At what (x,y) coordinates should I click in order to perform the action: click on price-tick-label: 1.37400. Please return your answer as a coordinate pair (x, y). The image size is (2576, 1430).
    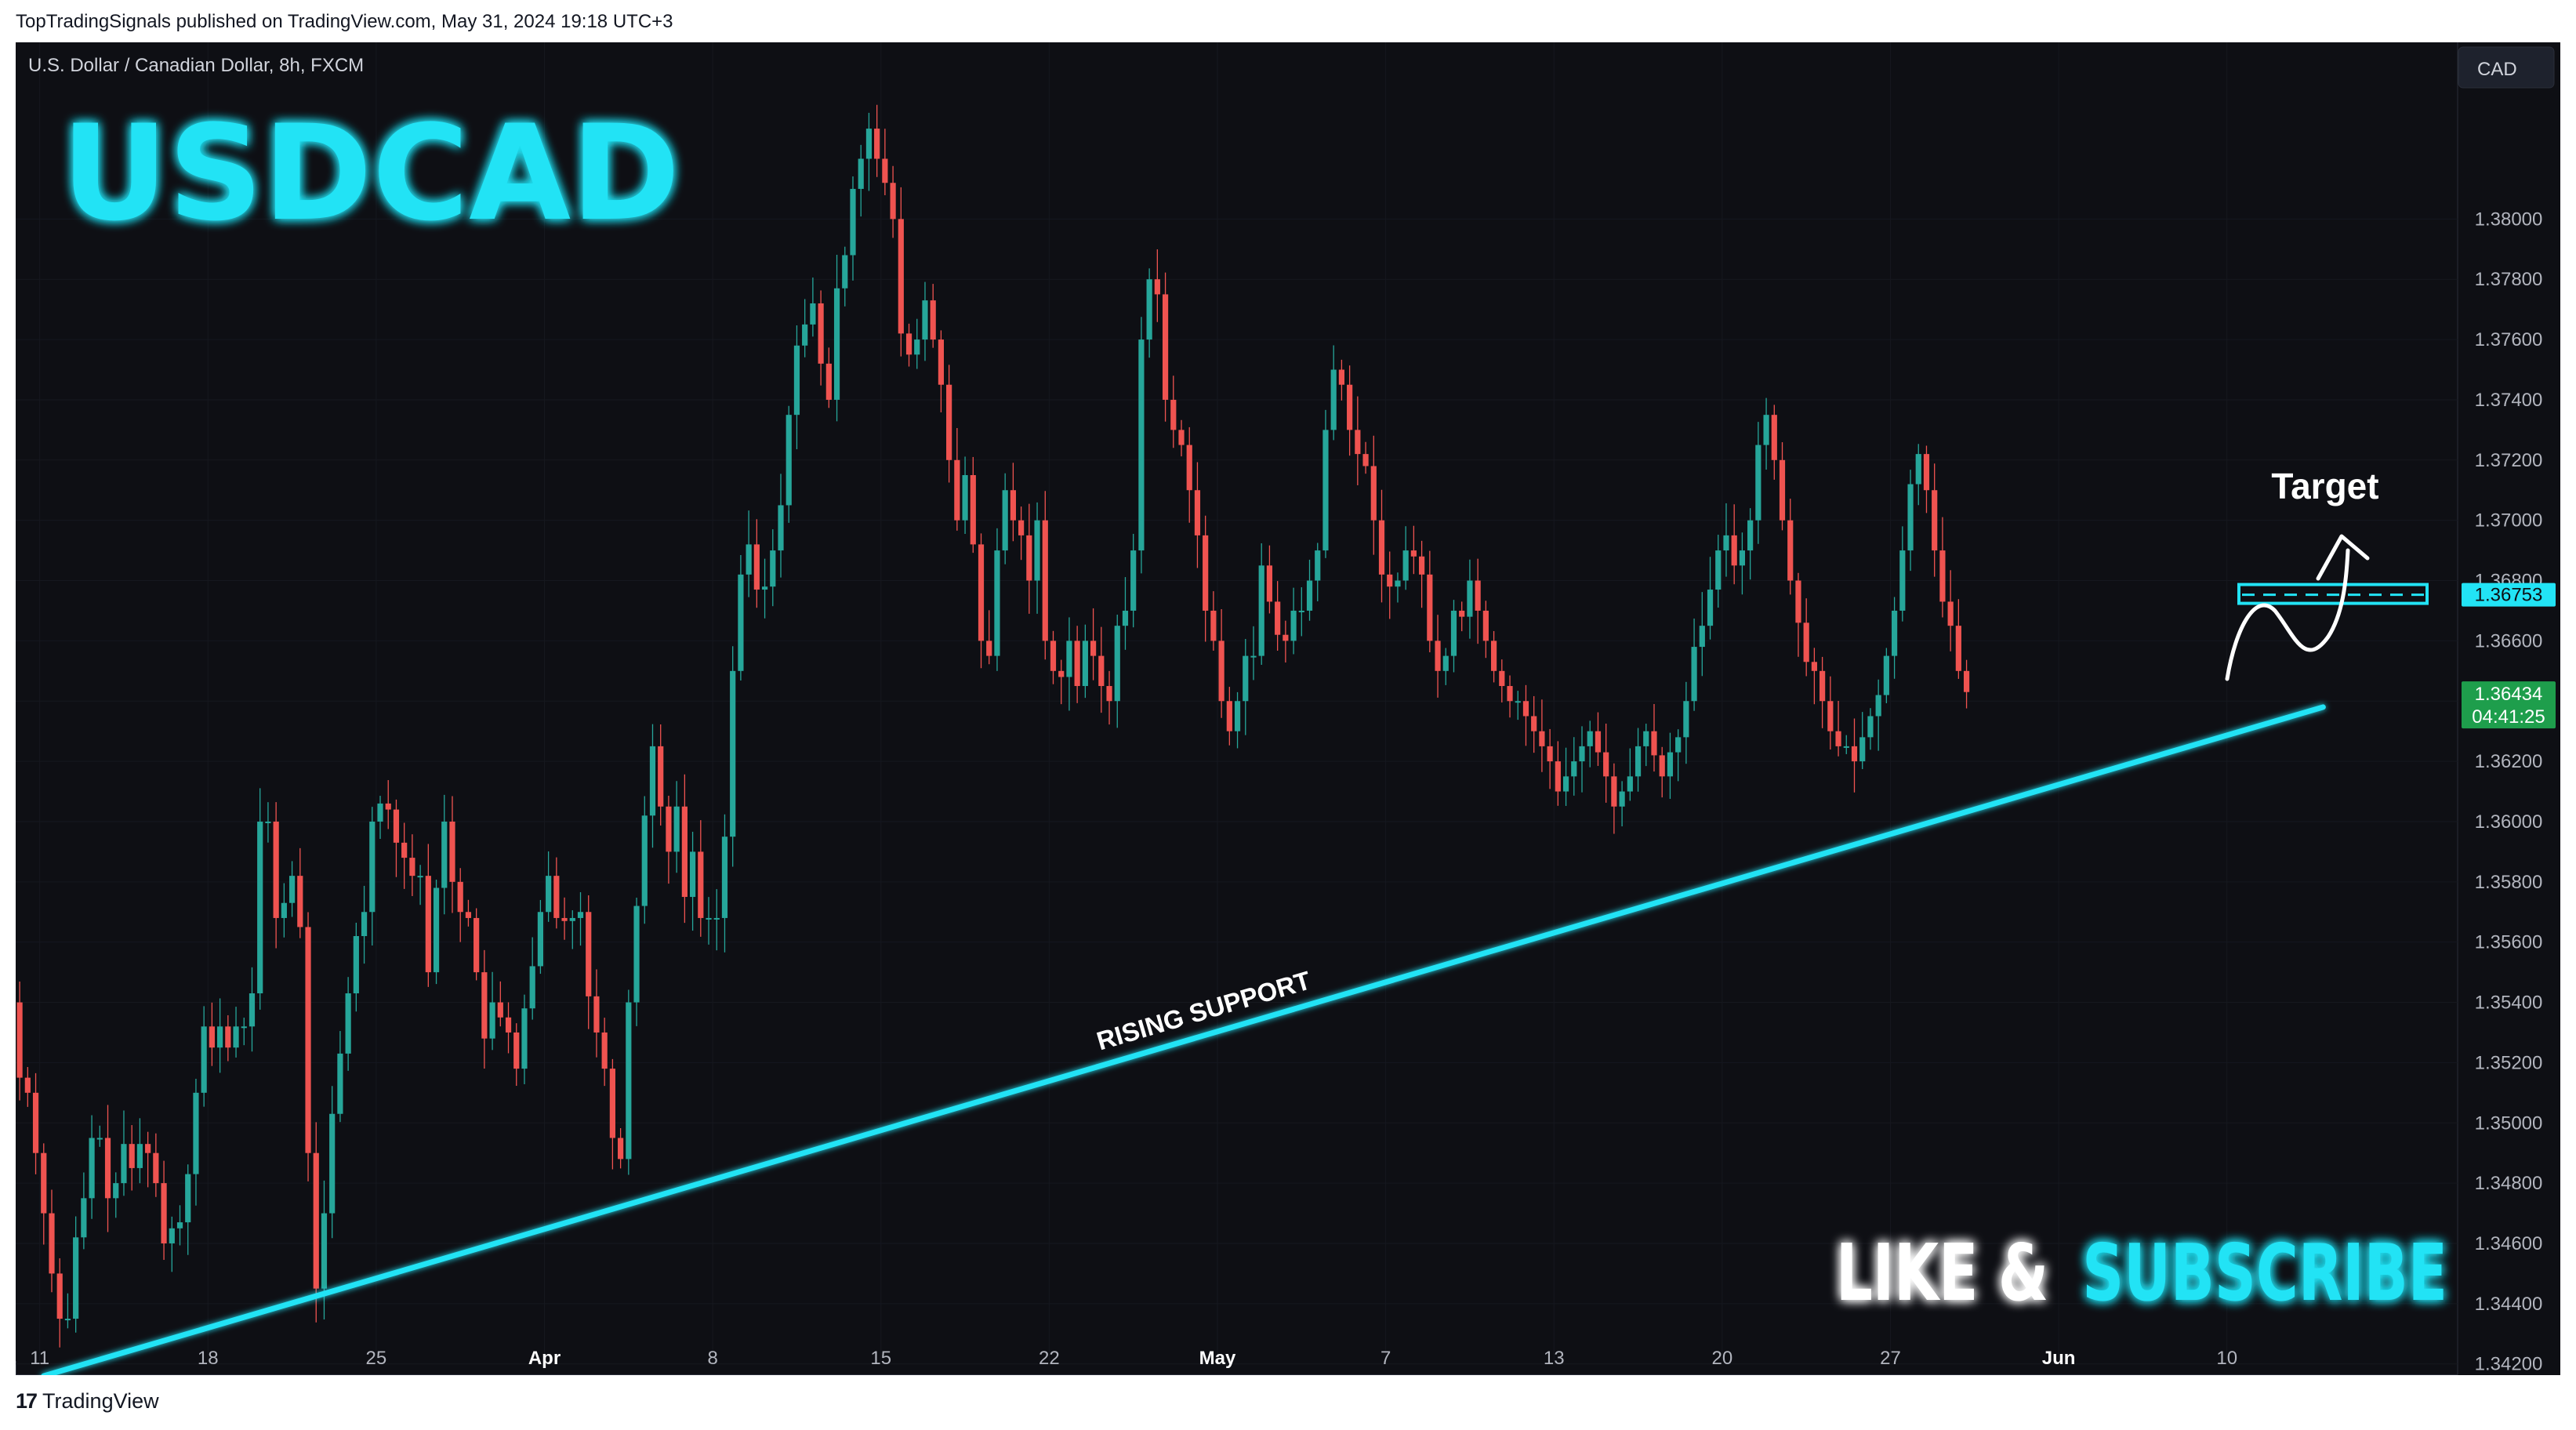
    Looking at the image, I should click on (2509, 400).